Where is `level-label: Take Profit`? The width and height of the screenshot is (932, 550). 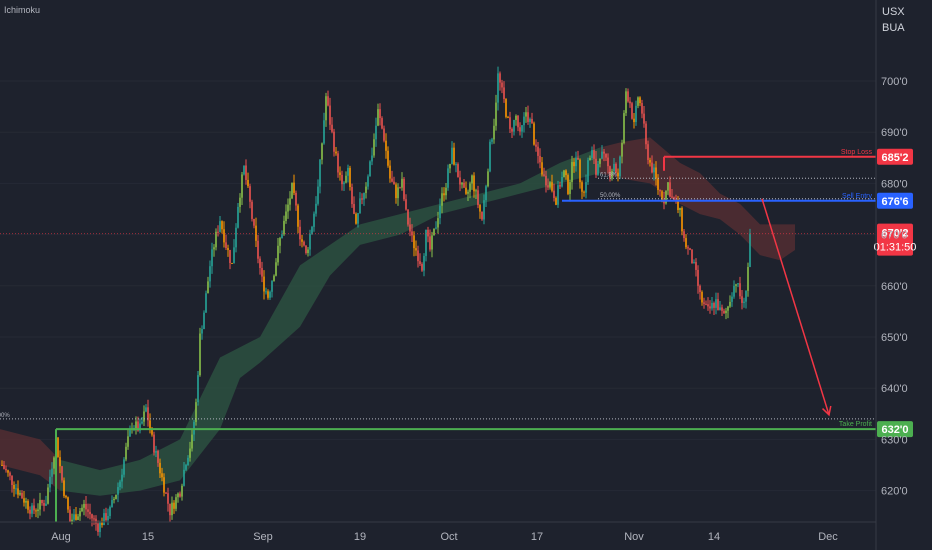 level-label: Take Profit is located at coordinates (855, 424).